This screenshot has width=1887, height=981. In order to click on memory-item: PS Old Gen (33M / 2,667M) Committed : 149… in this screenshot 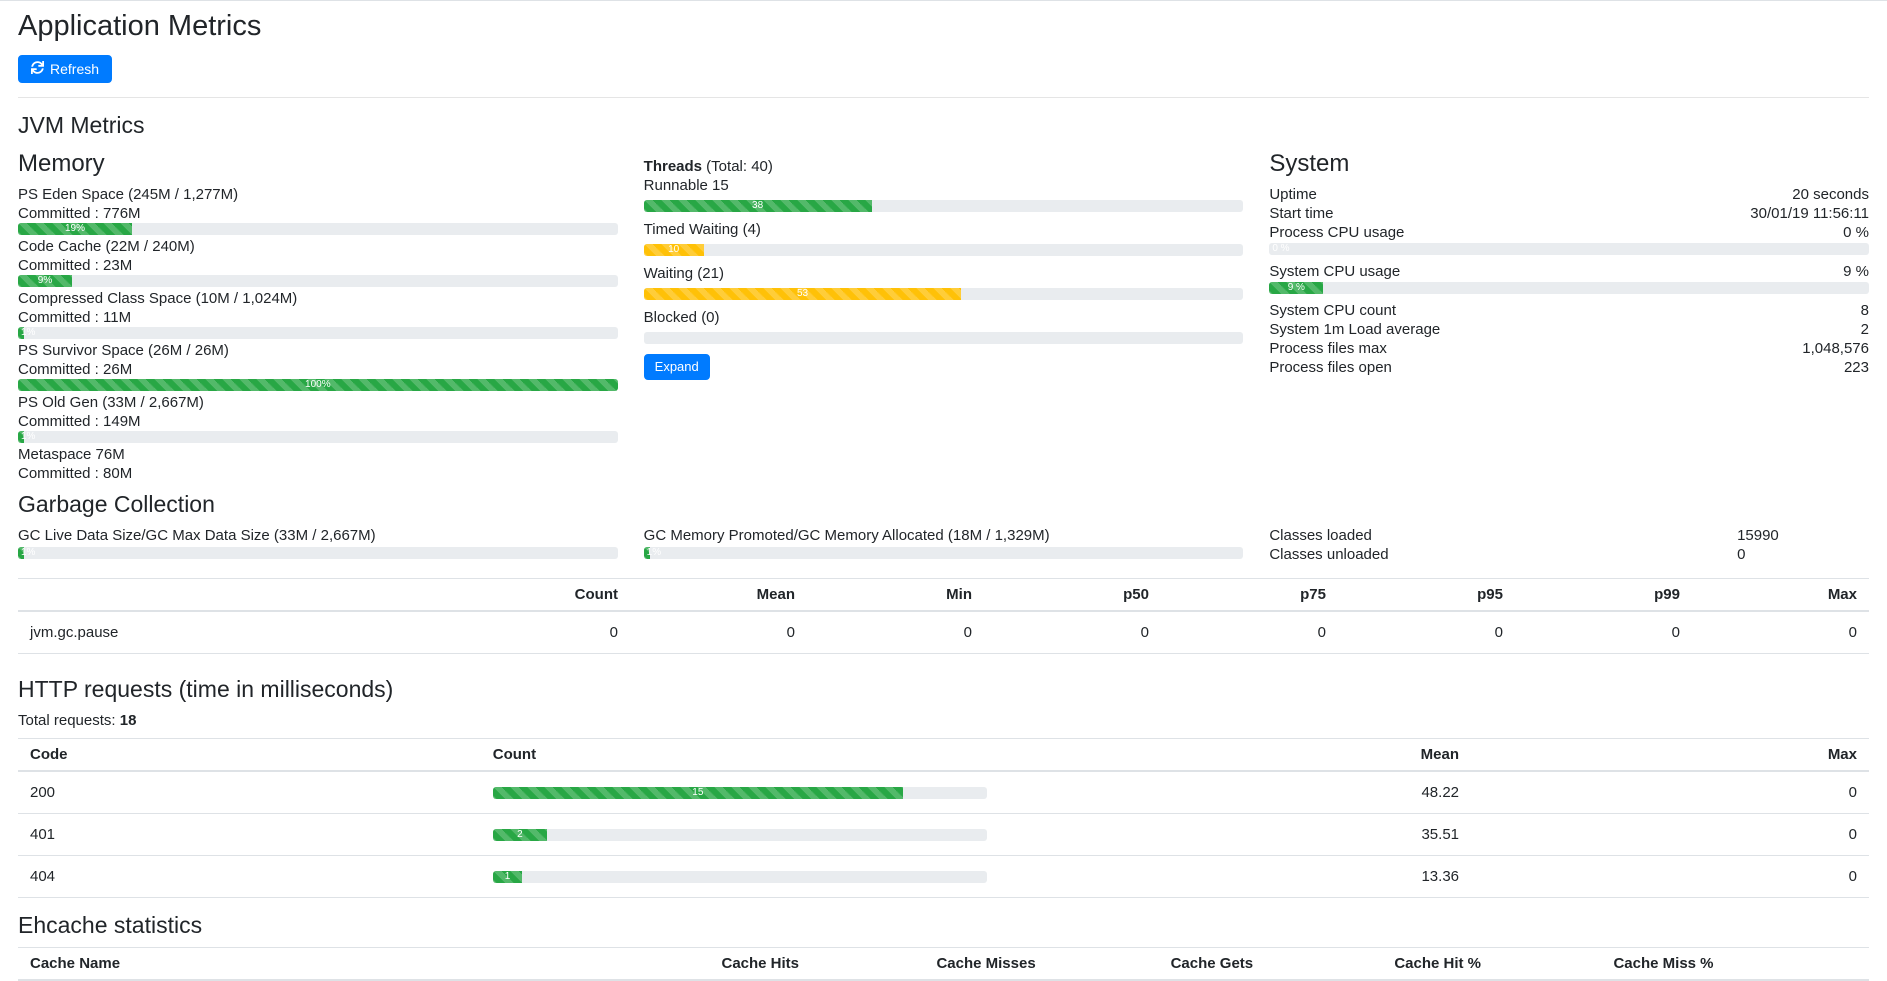, I will do `click(318, 418)`.